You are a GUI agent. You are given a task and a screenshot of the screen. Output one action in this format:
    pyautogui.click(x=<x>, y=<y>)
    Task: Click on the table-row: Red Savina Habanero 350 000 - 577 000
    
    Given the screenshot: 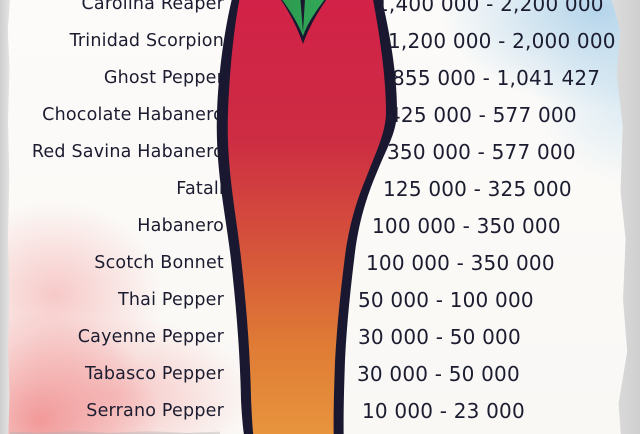 What is the action you would take?
    pyautogui.click(x=320, y=152)
    